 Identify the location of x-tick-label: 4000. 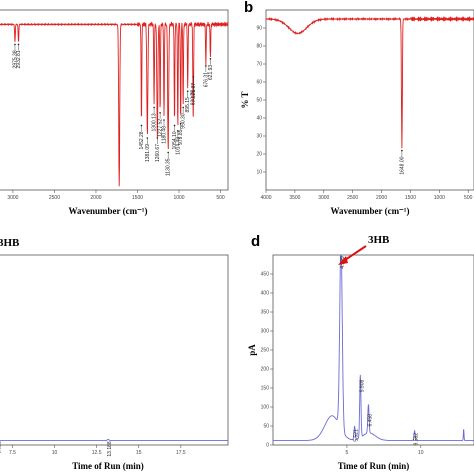
(265, 198).